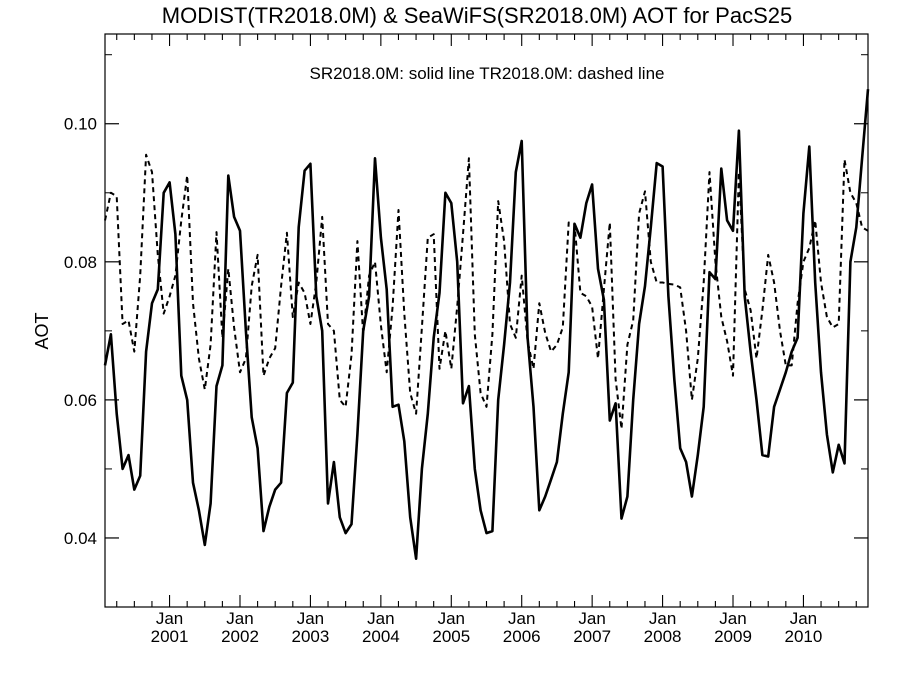  What do you see at coordinates (733, 636) in the screenshot?
I see `x-tick-label-year: 2009` at bounding box center [733, 636].